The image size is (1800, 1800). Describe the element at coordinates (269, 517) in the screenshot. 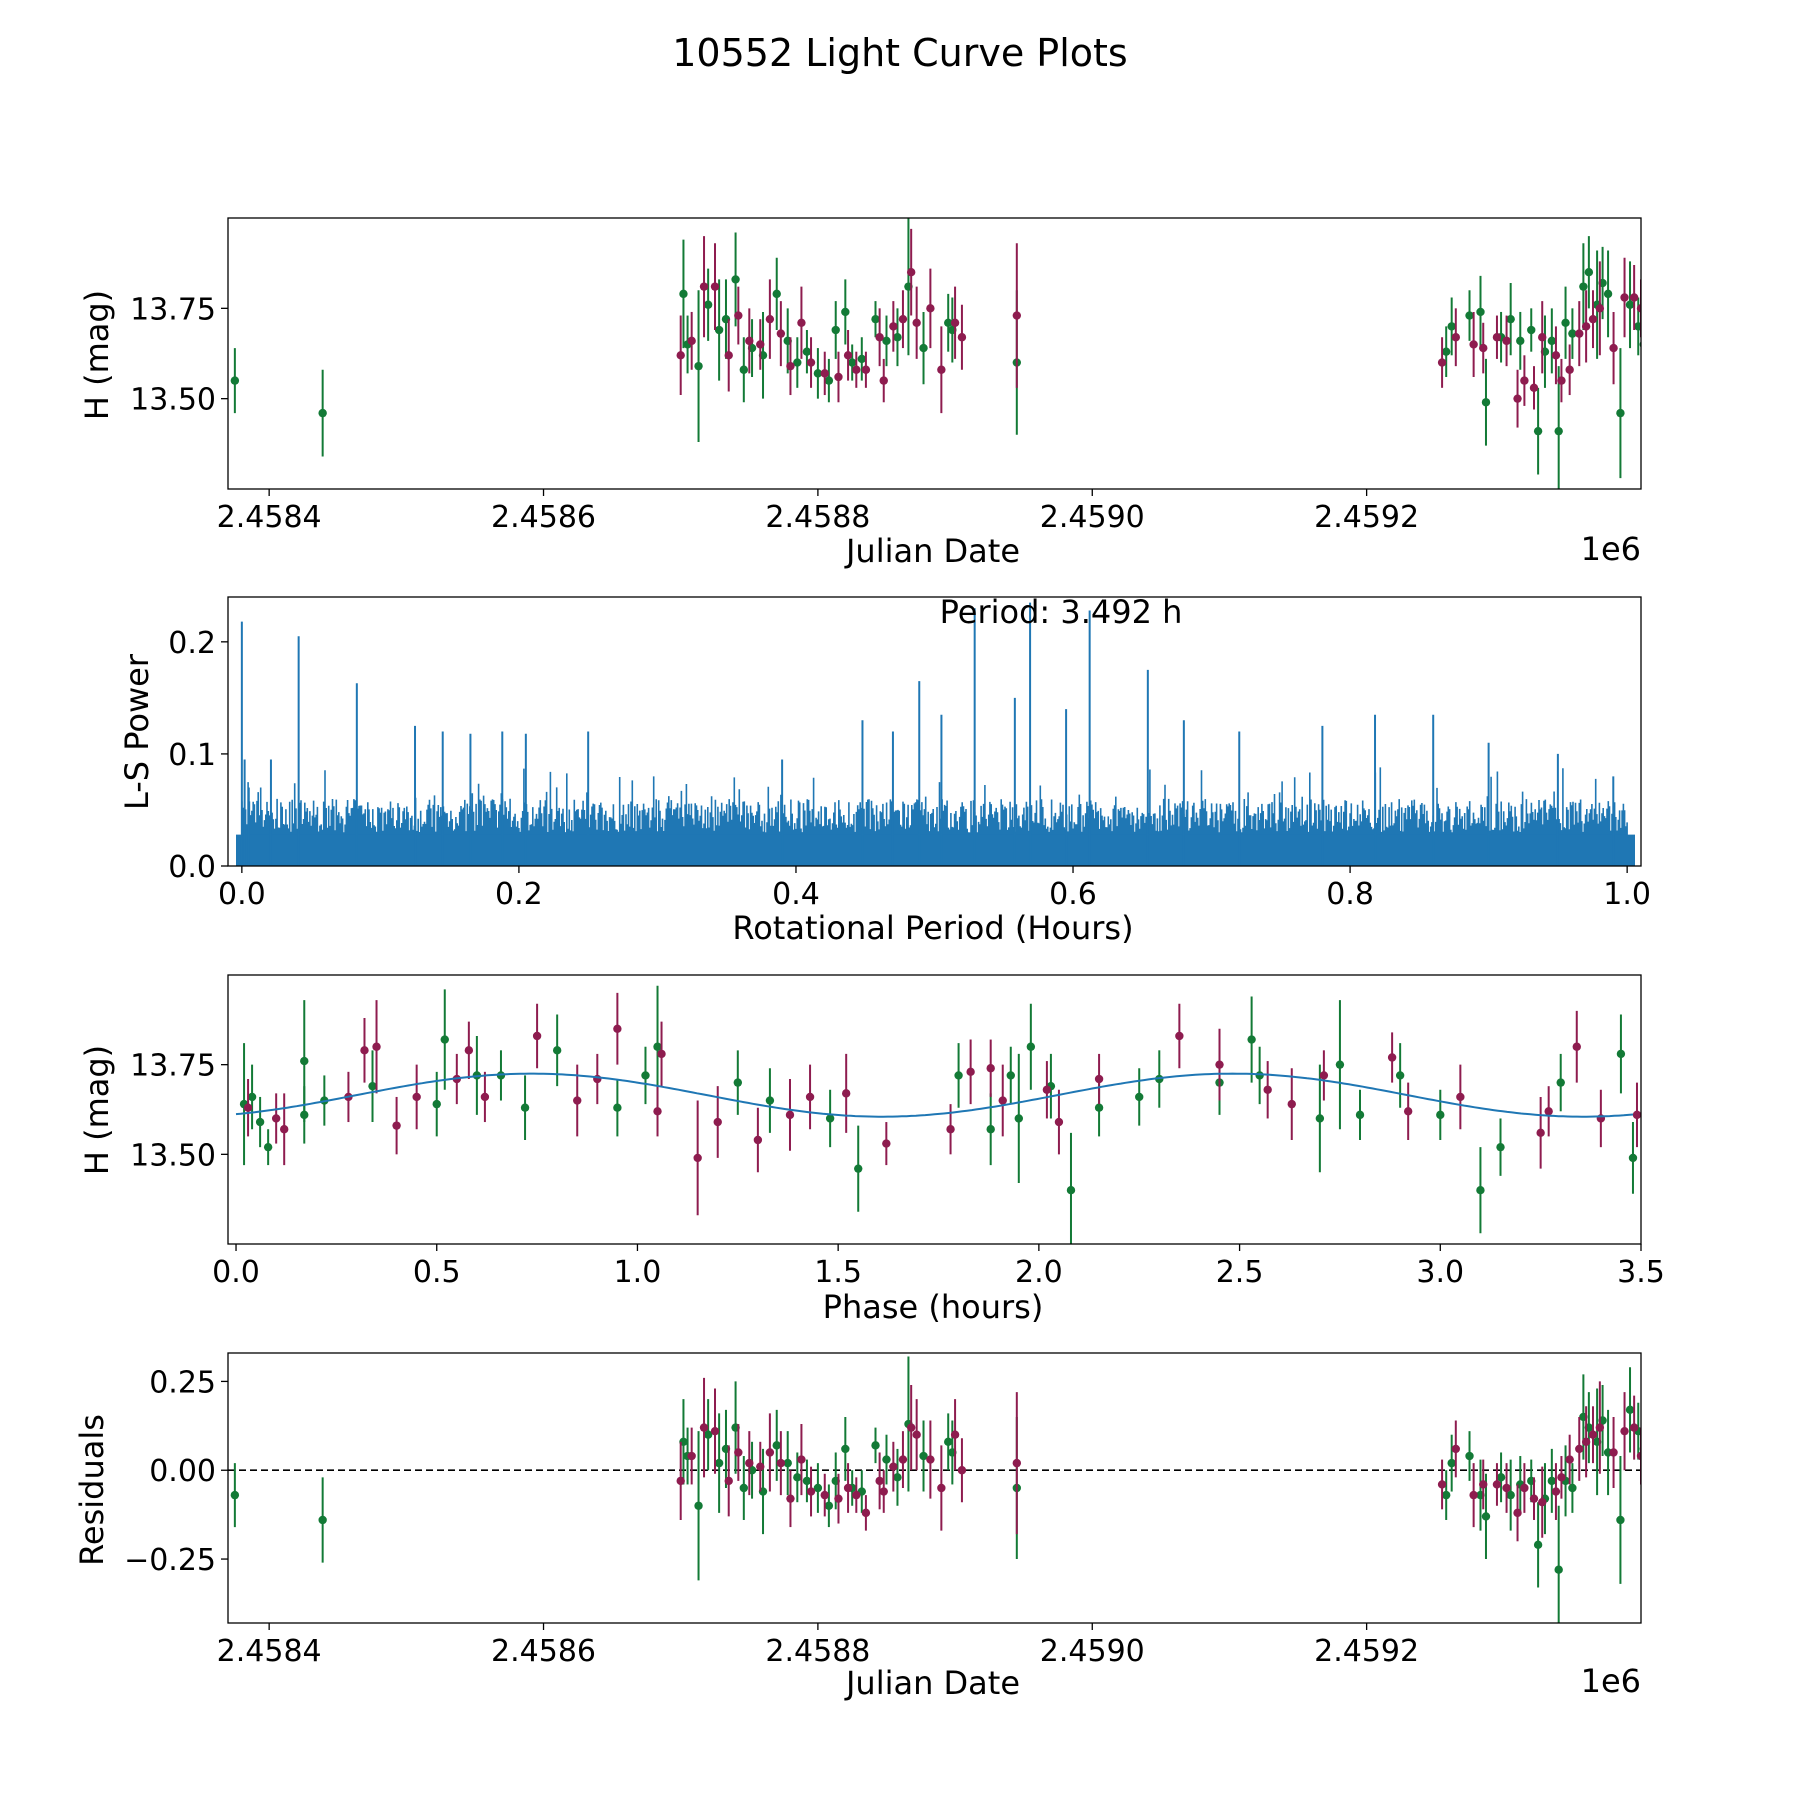

I see `lightcurve-x-tick-label: 2.4584` at that location.